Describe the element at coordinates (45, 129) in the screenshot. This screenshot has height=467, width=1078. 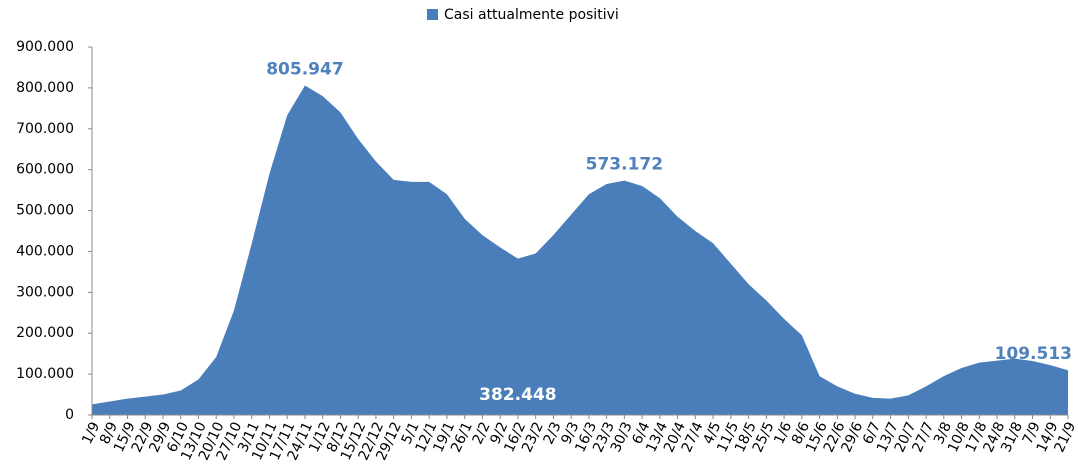
I see `y-tick-label: 700.000` at that location.